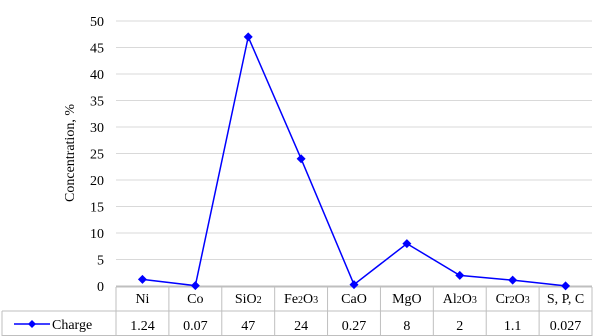 The width and height of the screenshot is (610, 336). I want to click on y-tick-label: 0, so click(100, 287).